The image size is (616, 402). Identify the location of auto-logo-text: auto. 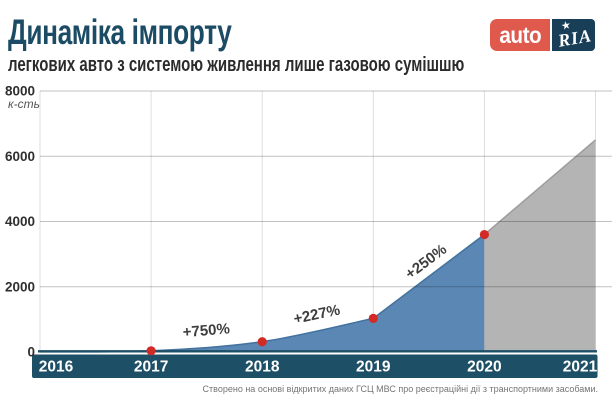
(520, 34).